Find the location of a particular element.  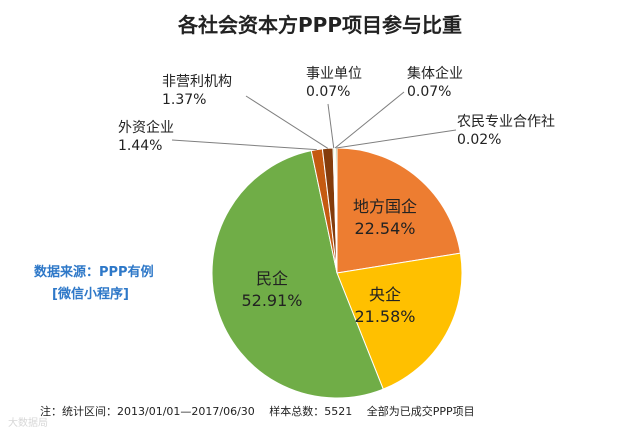

slice-2-wedge is located at coordinates (399, 321).